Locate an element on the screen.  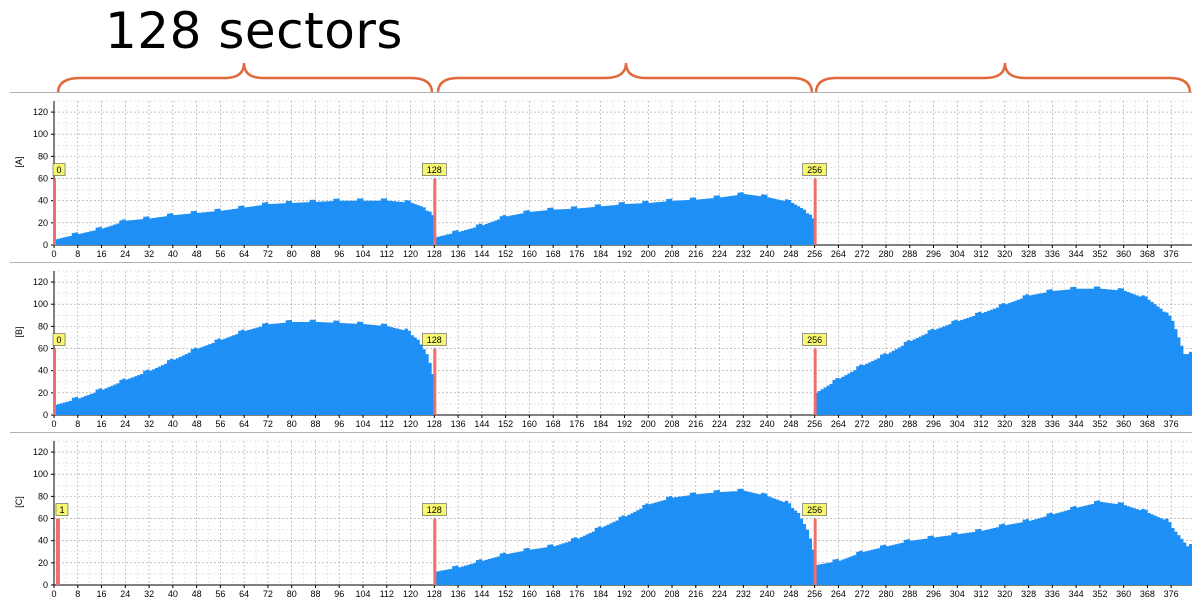
x-tick-label: 232 is located at coordinates (743, 254).